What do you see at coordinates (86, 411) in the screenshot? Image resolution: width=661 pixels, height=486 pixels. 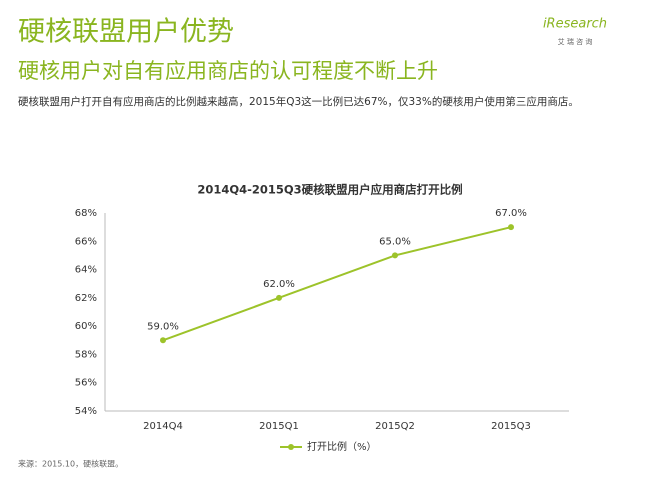 I see `y-tick-label: 54%` at bounding box center [86, 411].